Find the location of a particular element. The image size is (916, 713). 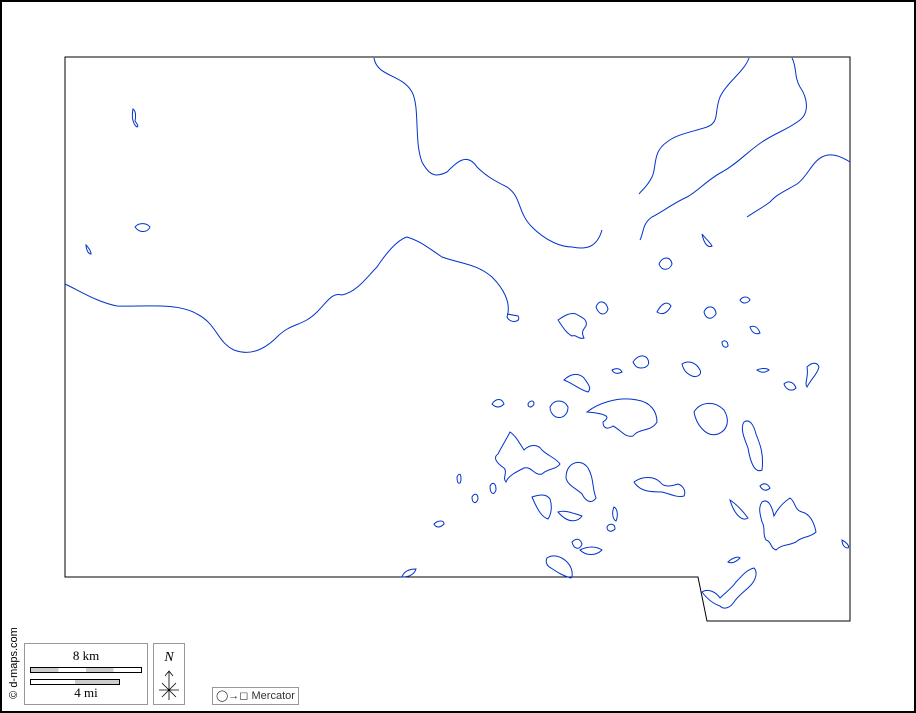

scale-imperial-label: 4 mi is located at coordinates (86, 692).